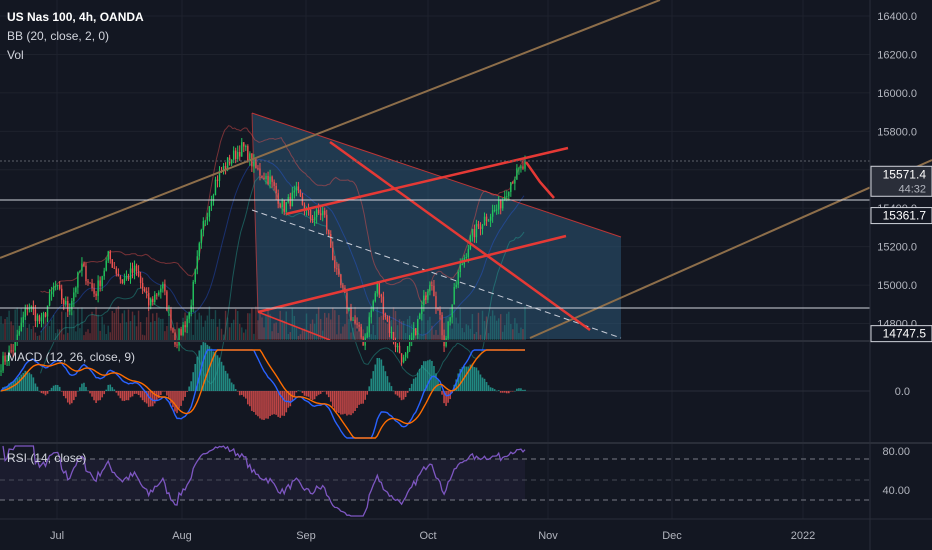 This screenshot has height=550, width=932. What do you see at coordinates (901, 254) in the screenshot?
I see `price-tags: 15571.4 44:32 15361.7 14747.5` at bounding box center [901, 254].